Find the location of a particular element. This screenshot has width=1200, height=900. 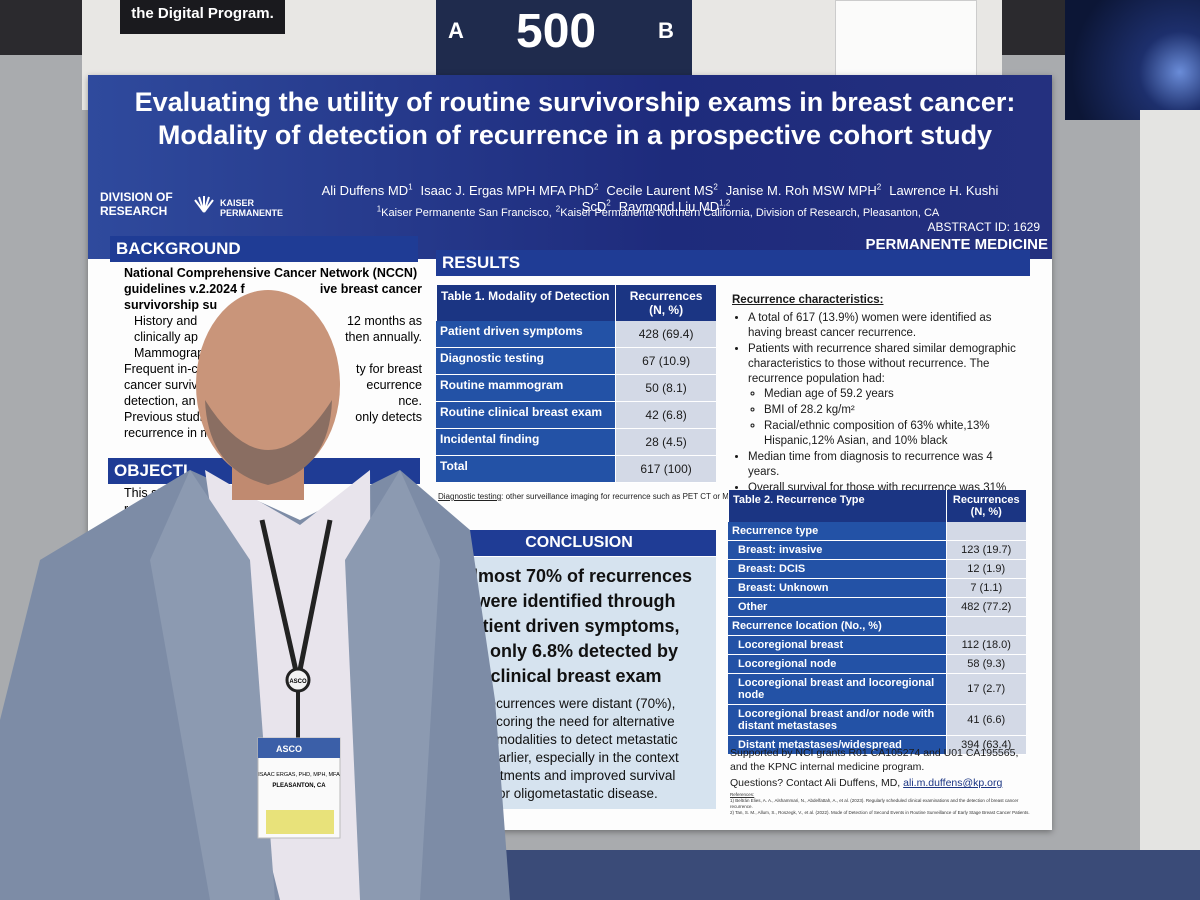

text-line: guidelines v.2.2024 f ive breast cancer is located at coordinates (267, 290).